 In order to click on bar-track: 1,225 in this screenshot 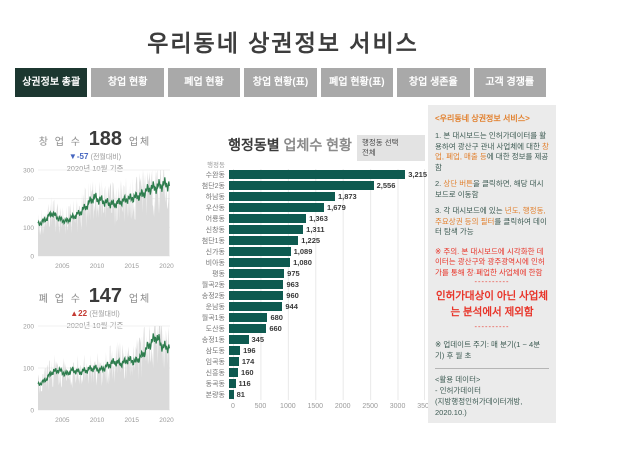, I will do `click(328, 240)`.